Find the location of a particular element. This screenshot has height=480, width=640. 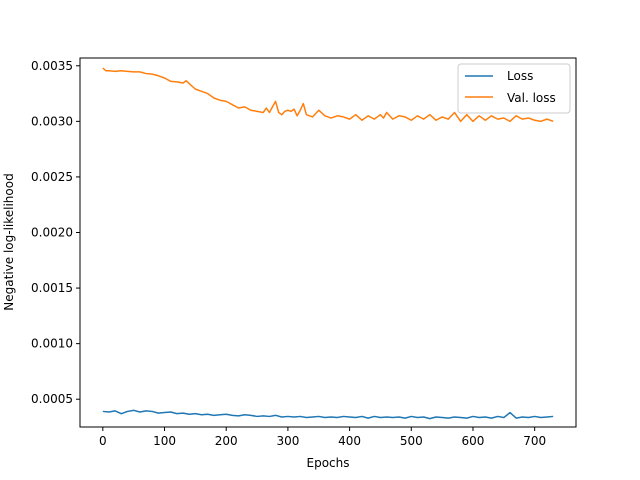

y-tick-label: 0.0010 is located at coordinates (52, 344).